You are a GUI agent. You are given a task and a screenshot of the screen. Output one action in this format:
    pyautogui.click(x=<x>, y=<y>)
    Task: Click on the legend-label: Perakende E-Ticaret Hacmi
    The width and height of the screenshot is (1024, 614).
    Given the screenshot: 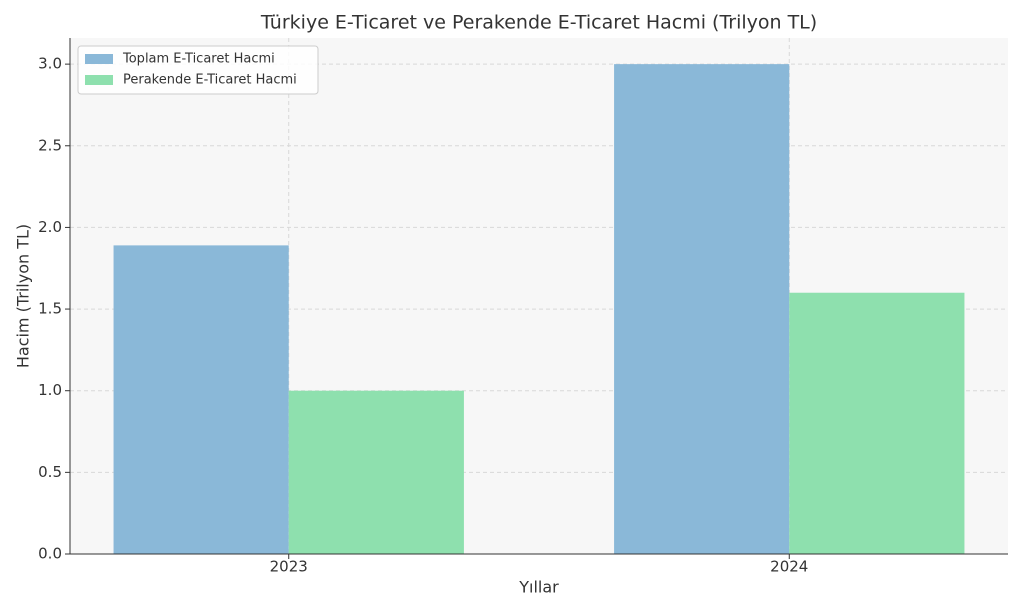 What is the action you would take?
    pyautogui.click(x=210, y=80)
    